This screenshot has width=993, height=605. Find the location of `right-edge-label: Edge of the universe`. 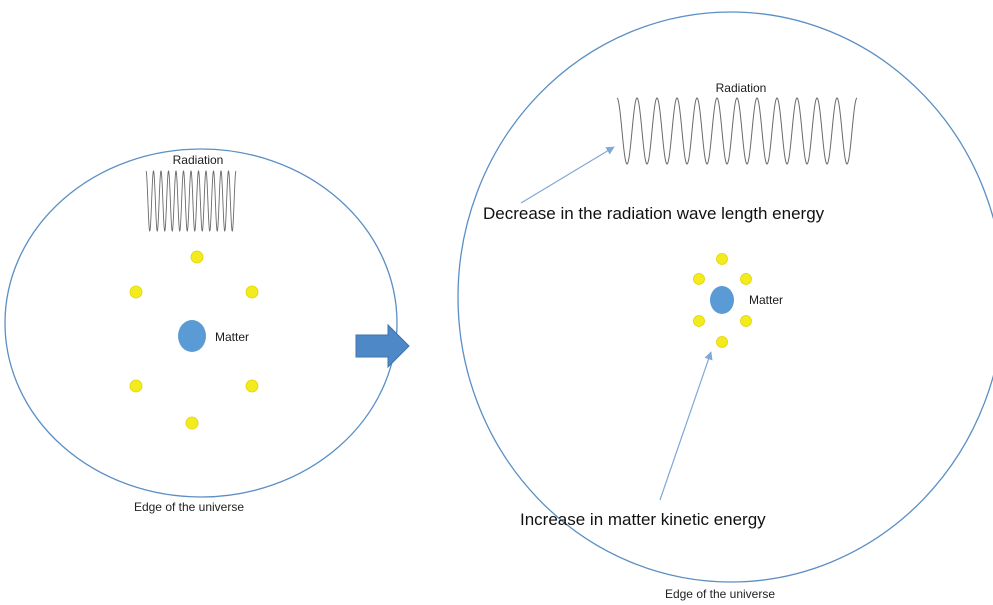

right-edge-label: Edge of the universe is located at coordinates (720, 594).